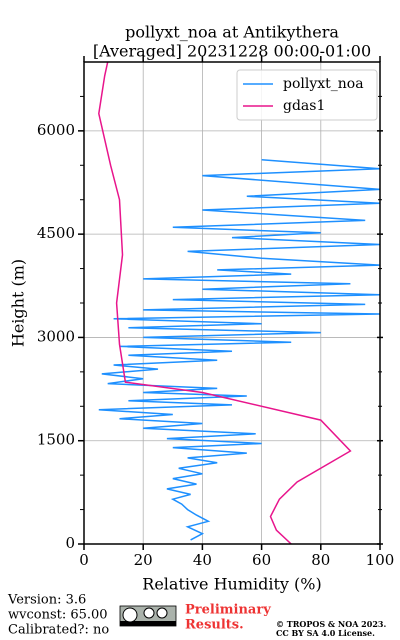  Describe the element at coordinates (320, 560) in the screenshot. I see `x-tick-label: 80` at that location.